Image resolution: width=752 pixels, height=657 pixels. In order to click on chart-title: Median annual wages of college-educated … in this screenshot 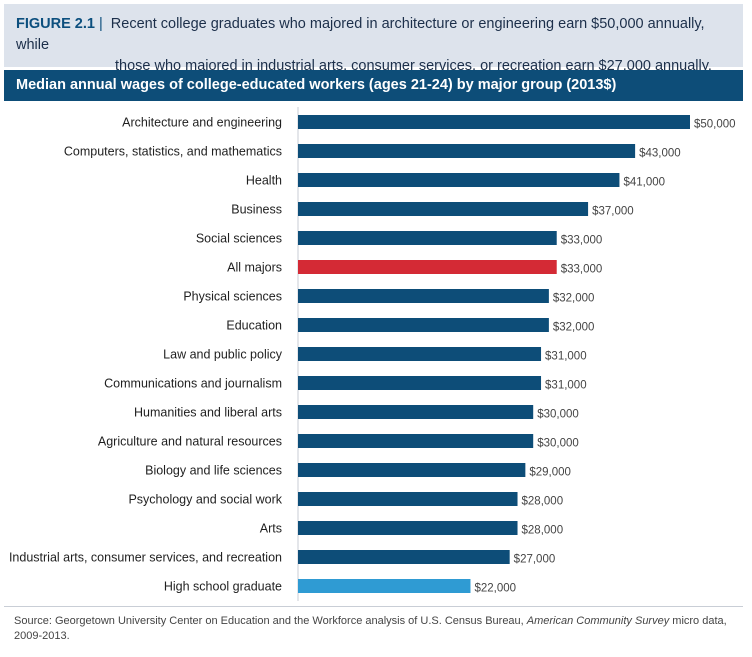, I will do `click(373, 85)`.